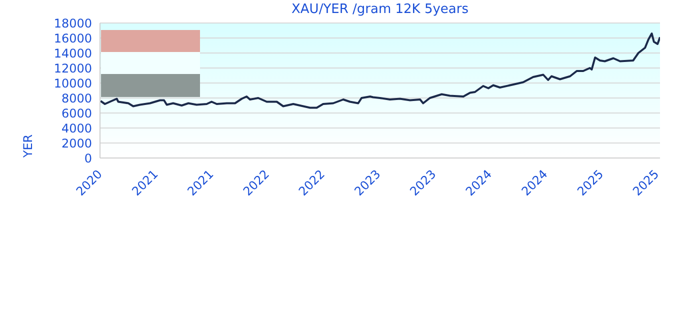  I want to click on y-tick-label: 12000, so click(73, 68).